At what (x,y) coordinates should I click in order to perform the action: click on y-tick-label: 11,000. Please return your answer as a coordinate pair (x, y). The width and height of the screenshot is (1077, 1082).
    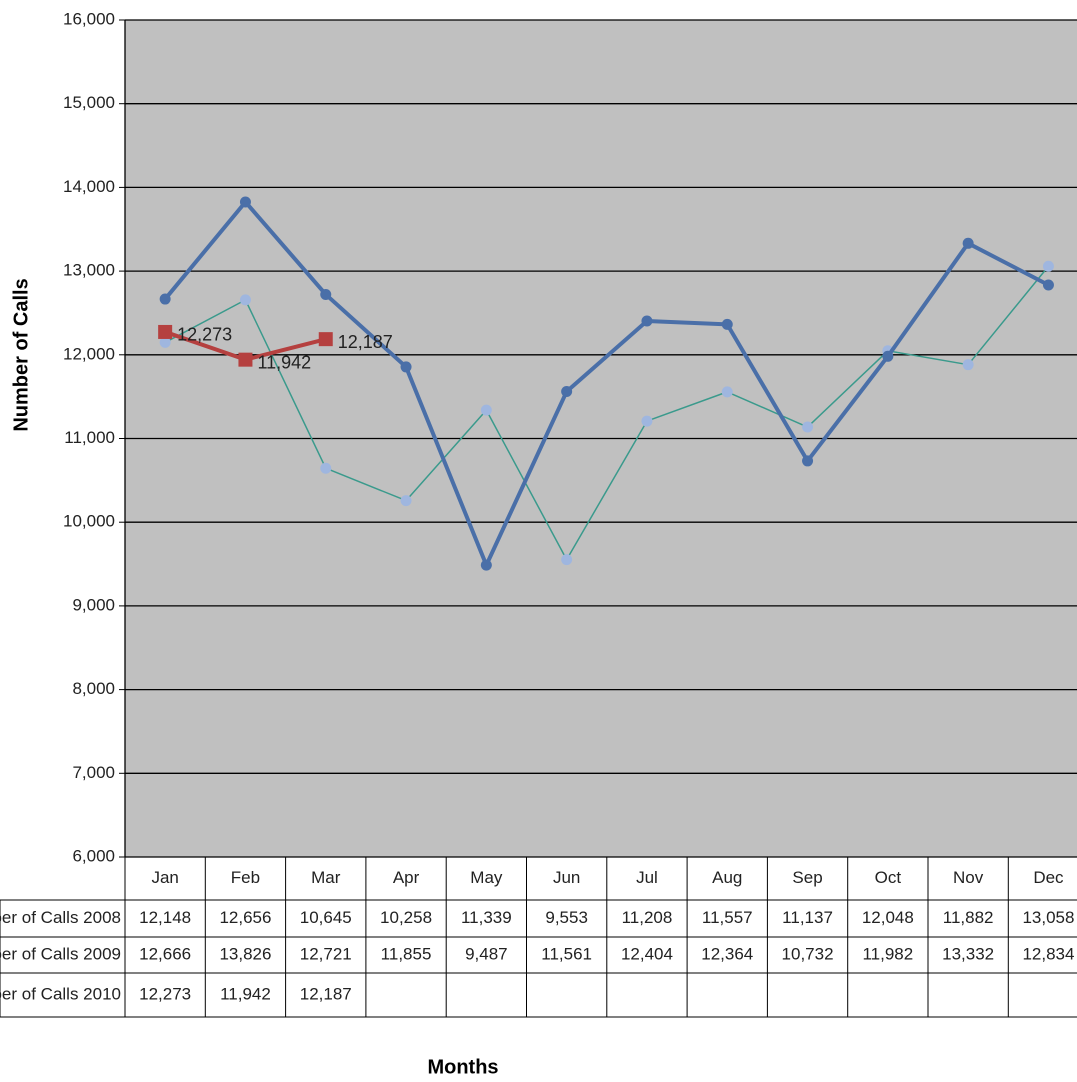
    Looking at the image, I should click on (89, 437).